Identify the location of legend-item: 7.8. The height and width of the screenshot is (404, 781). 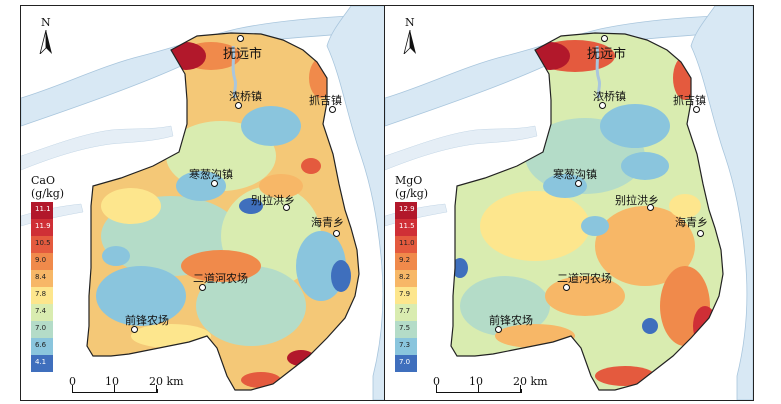
(42, 295).